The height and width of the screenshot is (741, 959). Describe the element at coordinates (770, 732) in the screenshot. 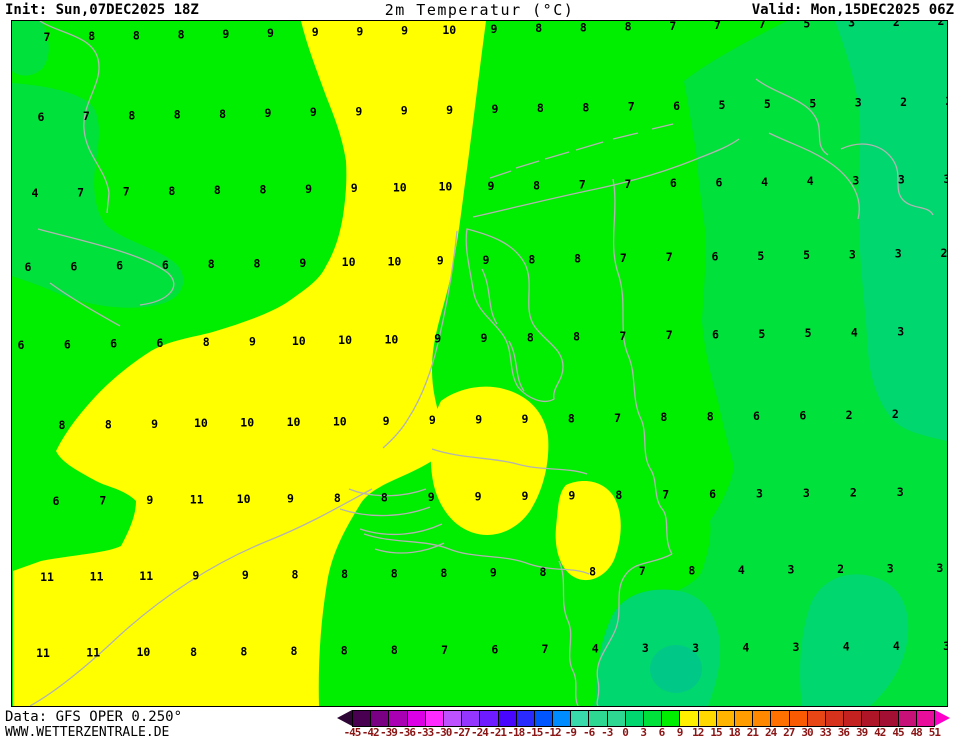

I see `colorbar-tick-label: 24` at that location.